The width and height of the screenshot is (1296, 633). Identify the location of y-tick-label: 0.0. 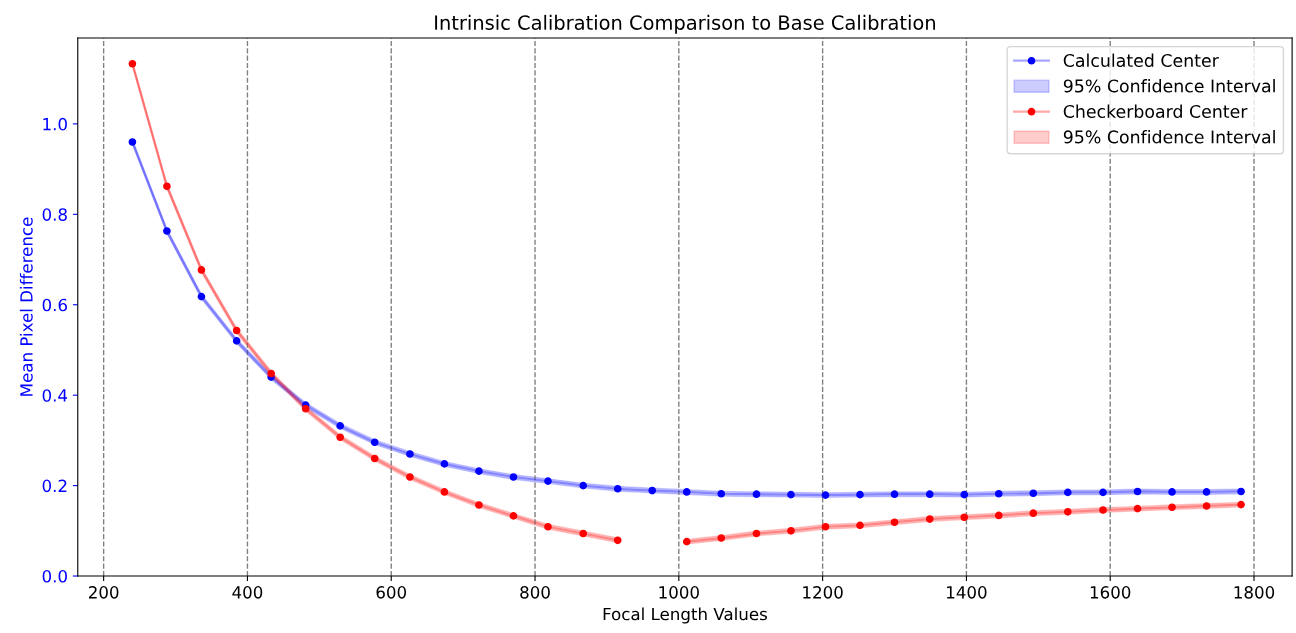
(54, 576).